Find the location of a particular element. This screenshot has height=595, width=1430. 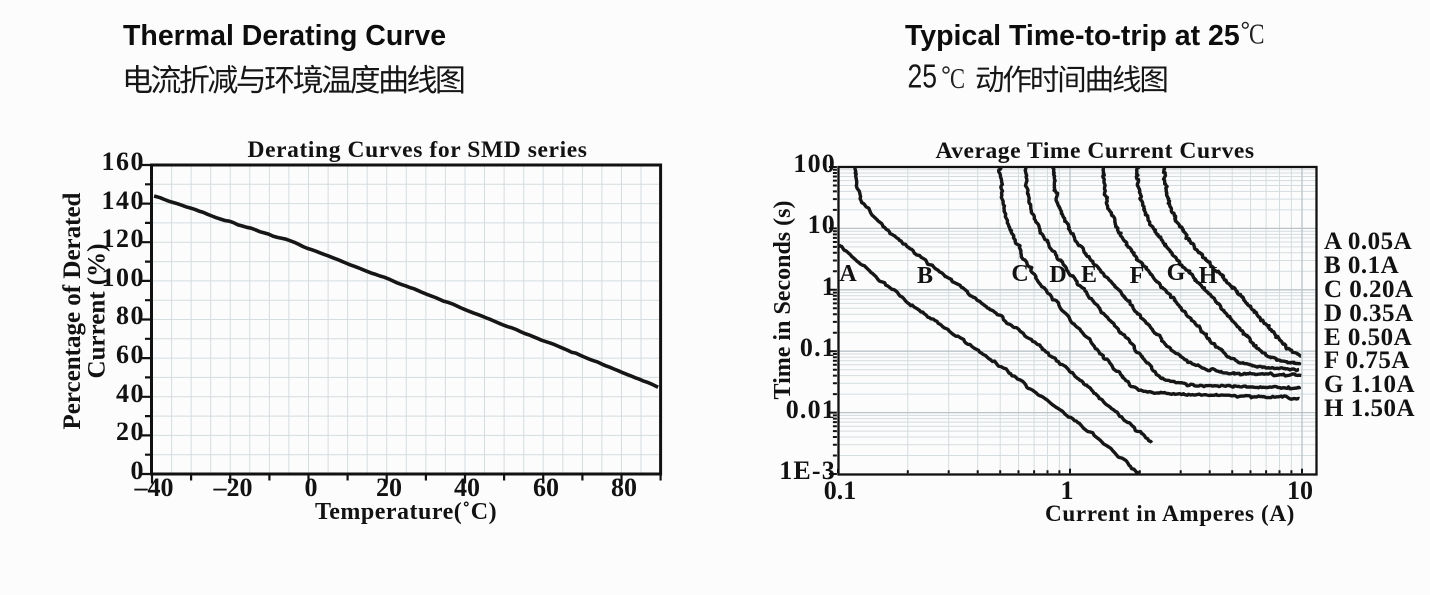

svg-text: G is located at coordinates (1176, 273).